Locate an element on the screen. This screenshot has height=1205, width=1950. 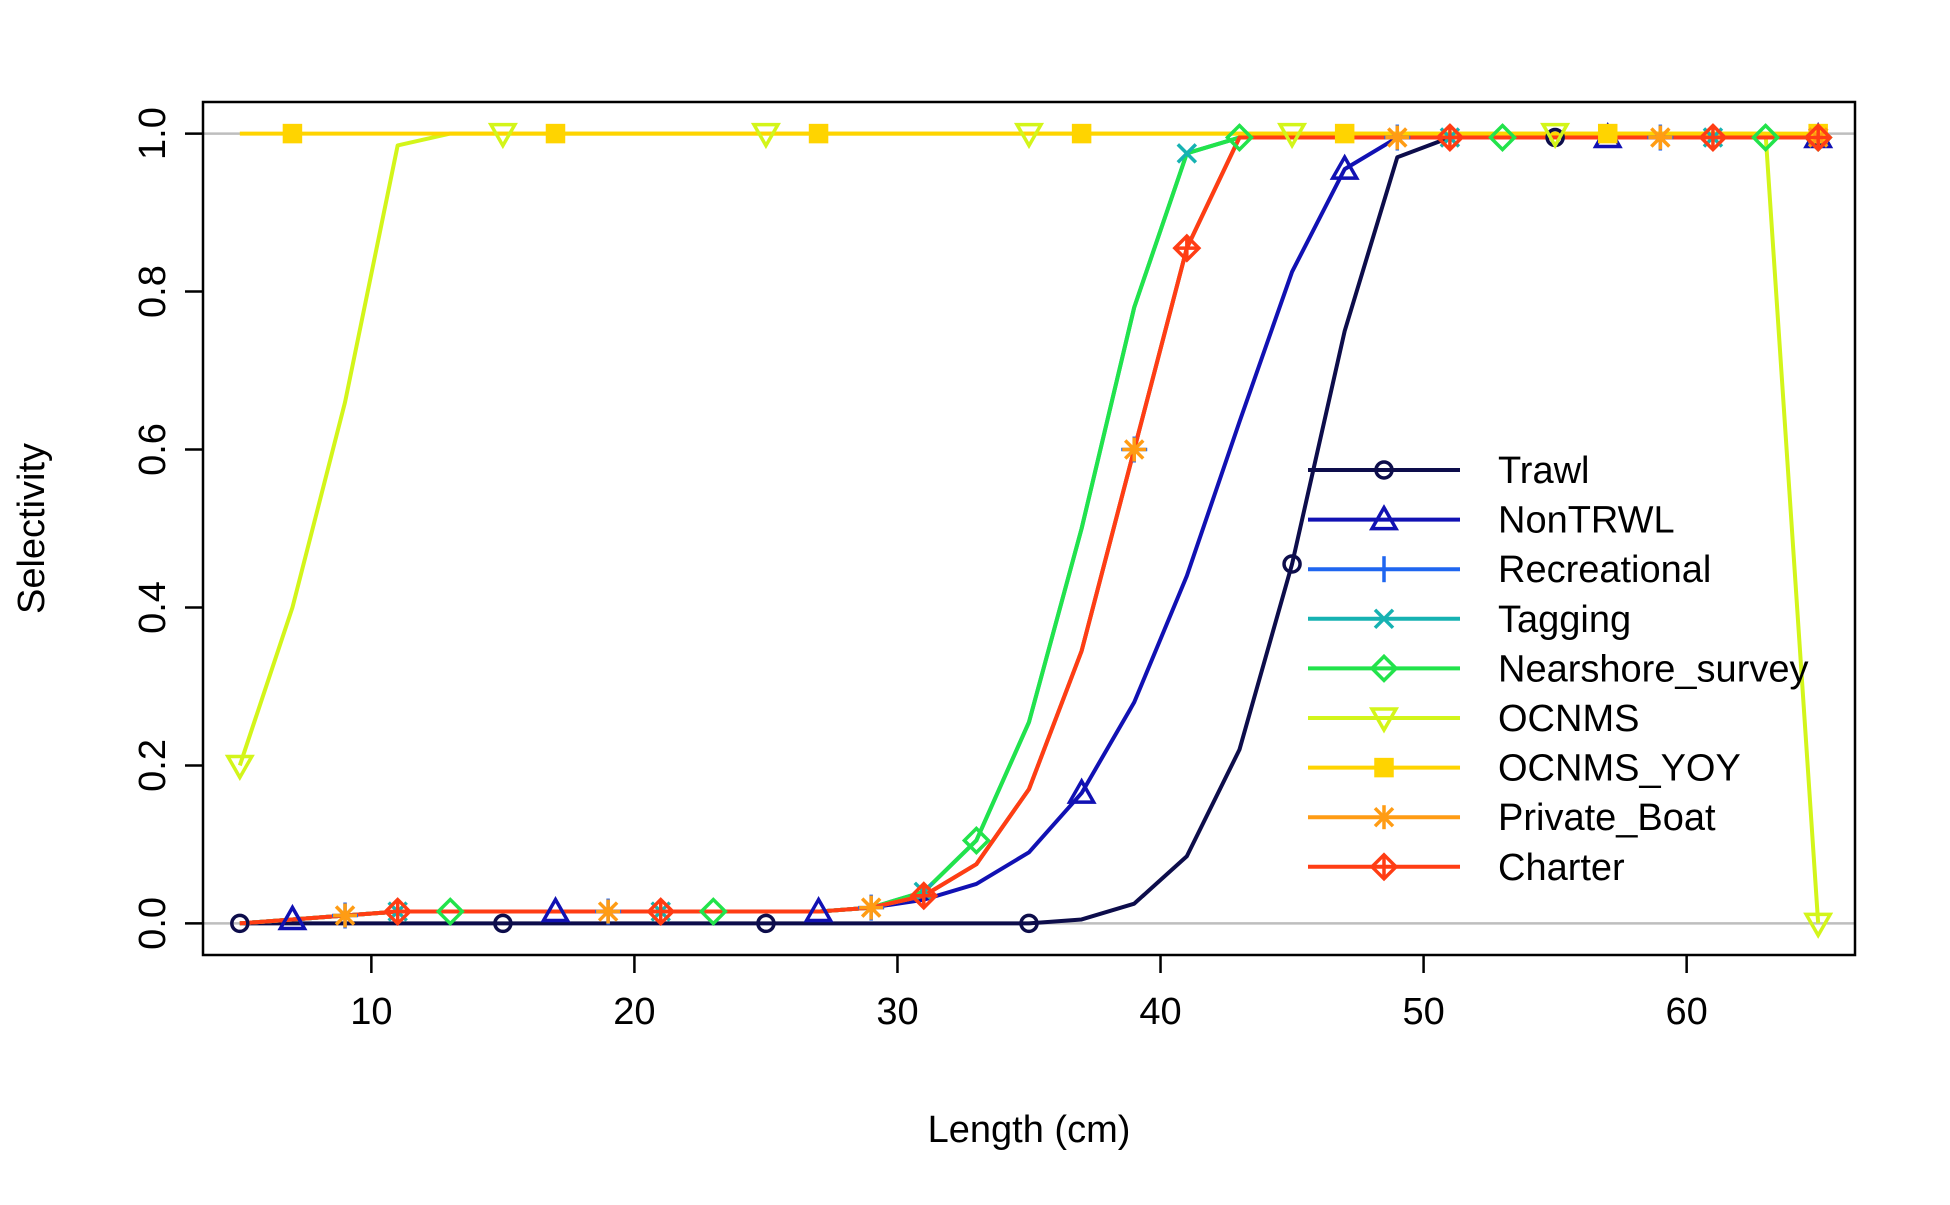
x-tick-label: 50 is located at coordinates (1423, 1012).